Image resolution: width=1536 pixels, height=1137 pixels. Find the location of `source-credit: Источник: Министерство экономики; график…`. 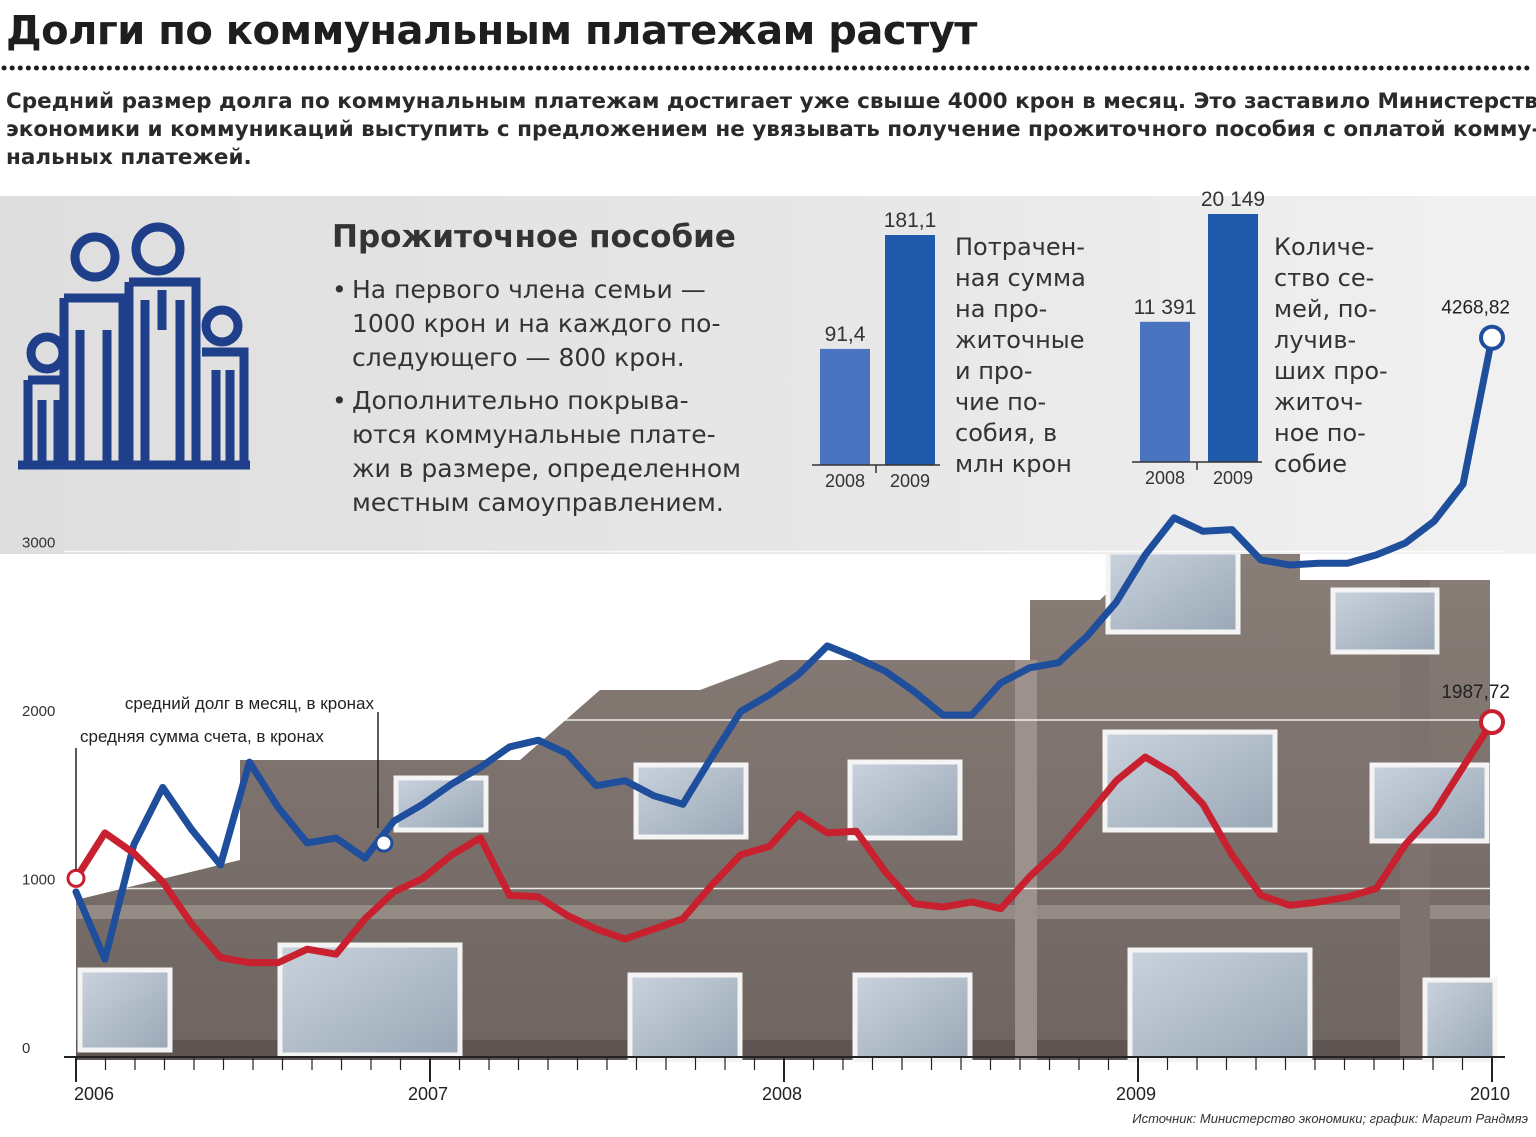

source-credit: Источник: Министерство экономики; график… is located at coordinates (1330, 1118).